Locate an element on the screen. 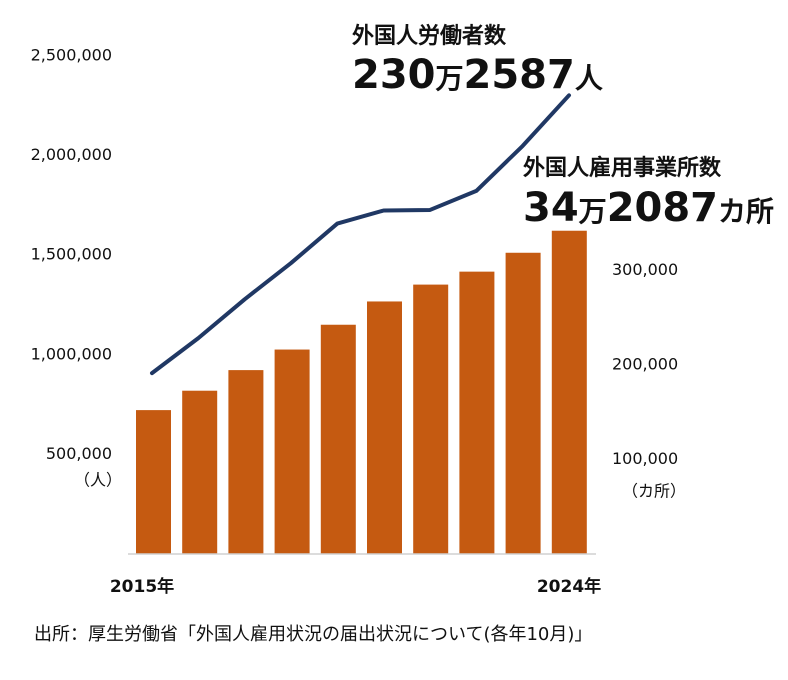 This screenshot has width=788, height=680. x-label-end: 2024年 is located at coordinates (569, 586).